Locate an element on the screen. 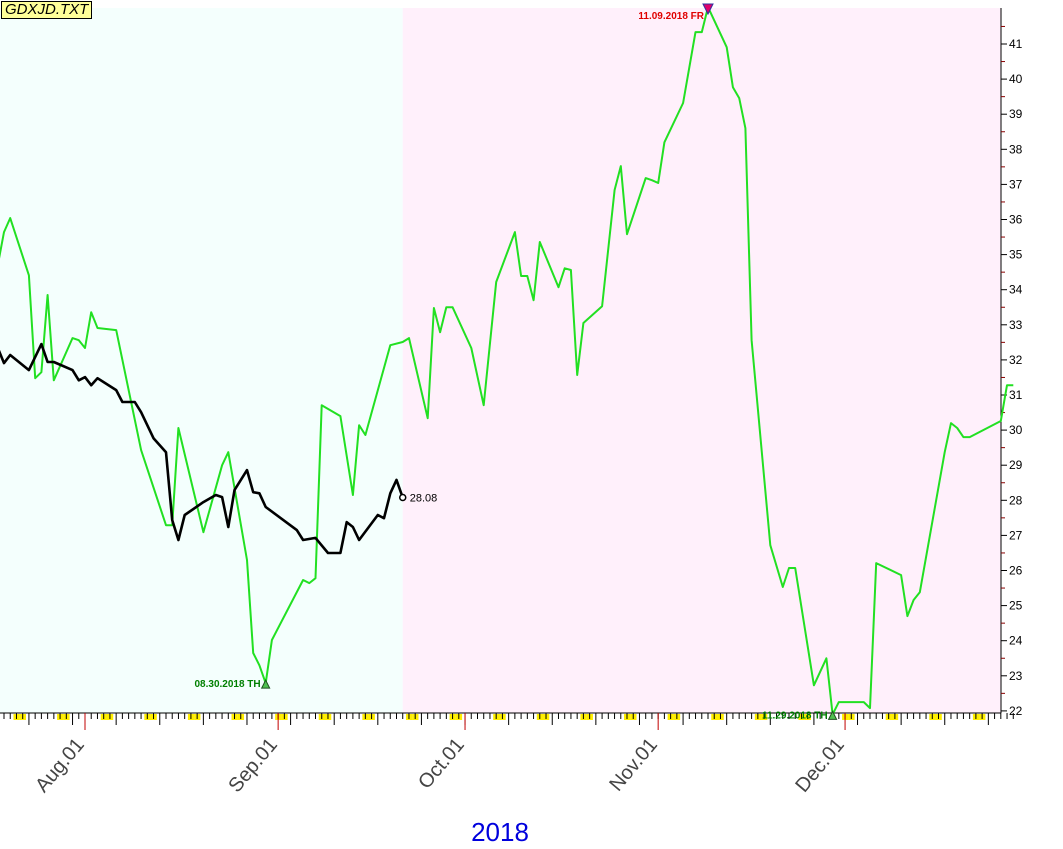 The height and width of the screenshot is (849, 1063). low-annotation: 08.30.2018 TH is located at coordinates (227, 684).